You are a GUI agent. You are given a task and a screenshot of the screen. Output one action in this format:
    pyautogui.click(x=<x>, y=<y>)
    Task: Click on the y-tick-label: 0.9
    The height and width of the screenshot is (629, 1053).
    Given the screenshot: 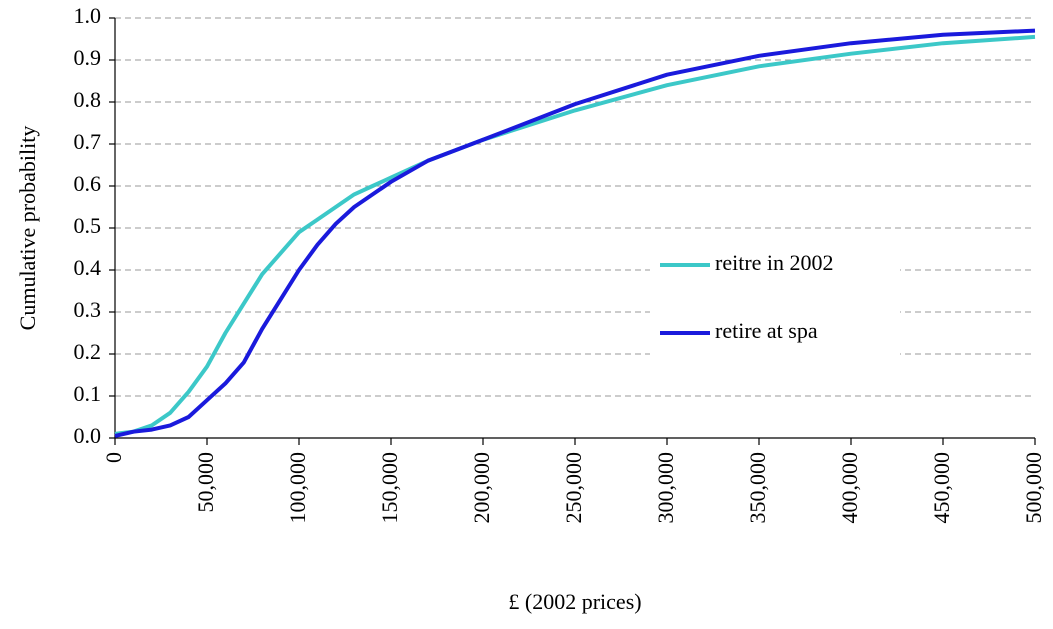 What is the action you would take?
    pyautogui.click(x=88, y=57)
    